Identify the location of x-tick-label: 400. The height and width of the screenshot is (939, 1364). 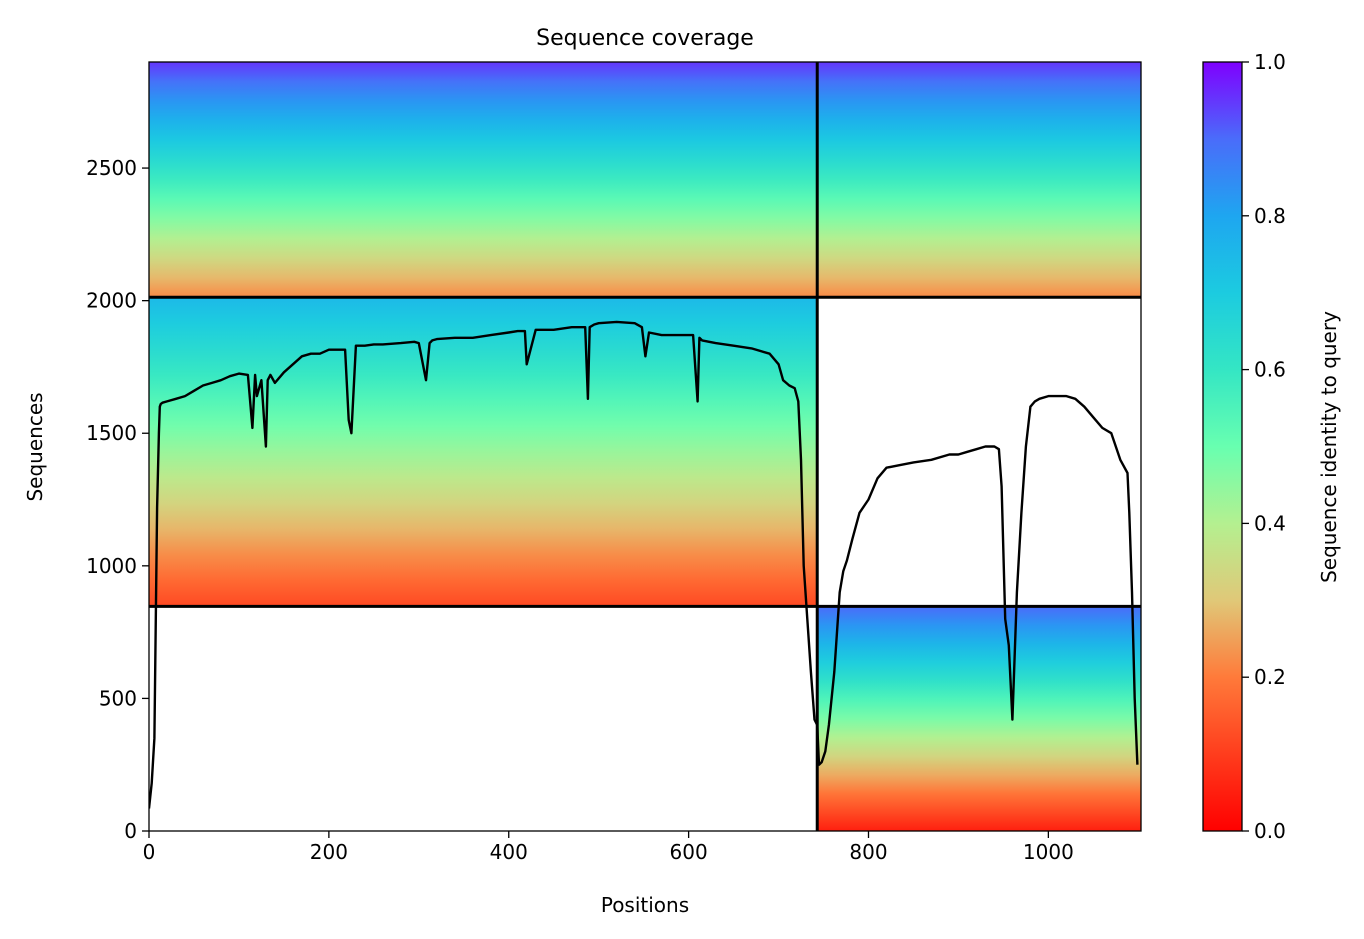
(509, 852).